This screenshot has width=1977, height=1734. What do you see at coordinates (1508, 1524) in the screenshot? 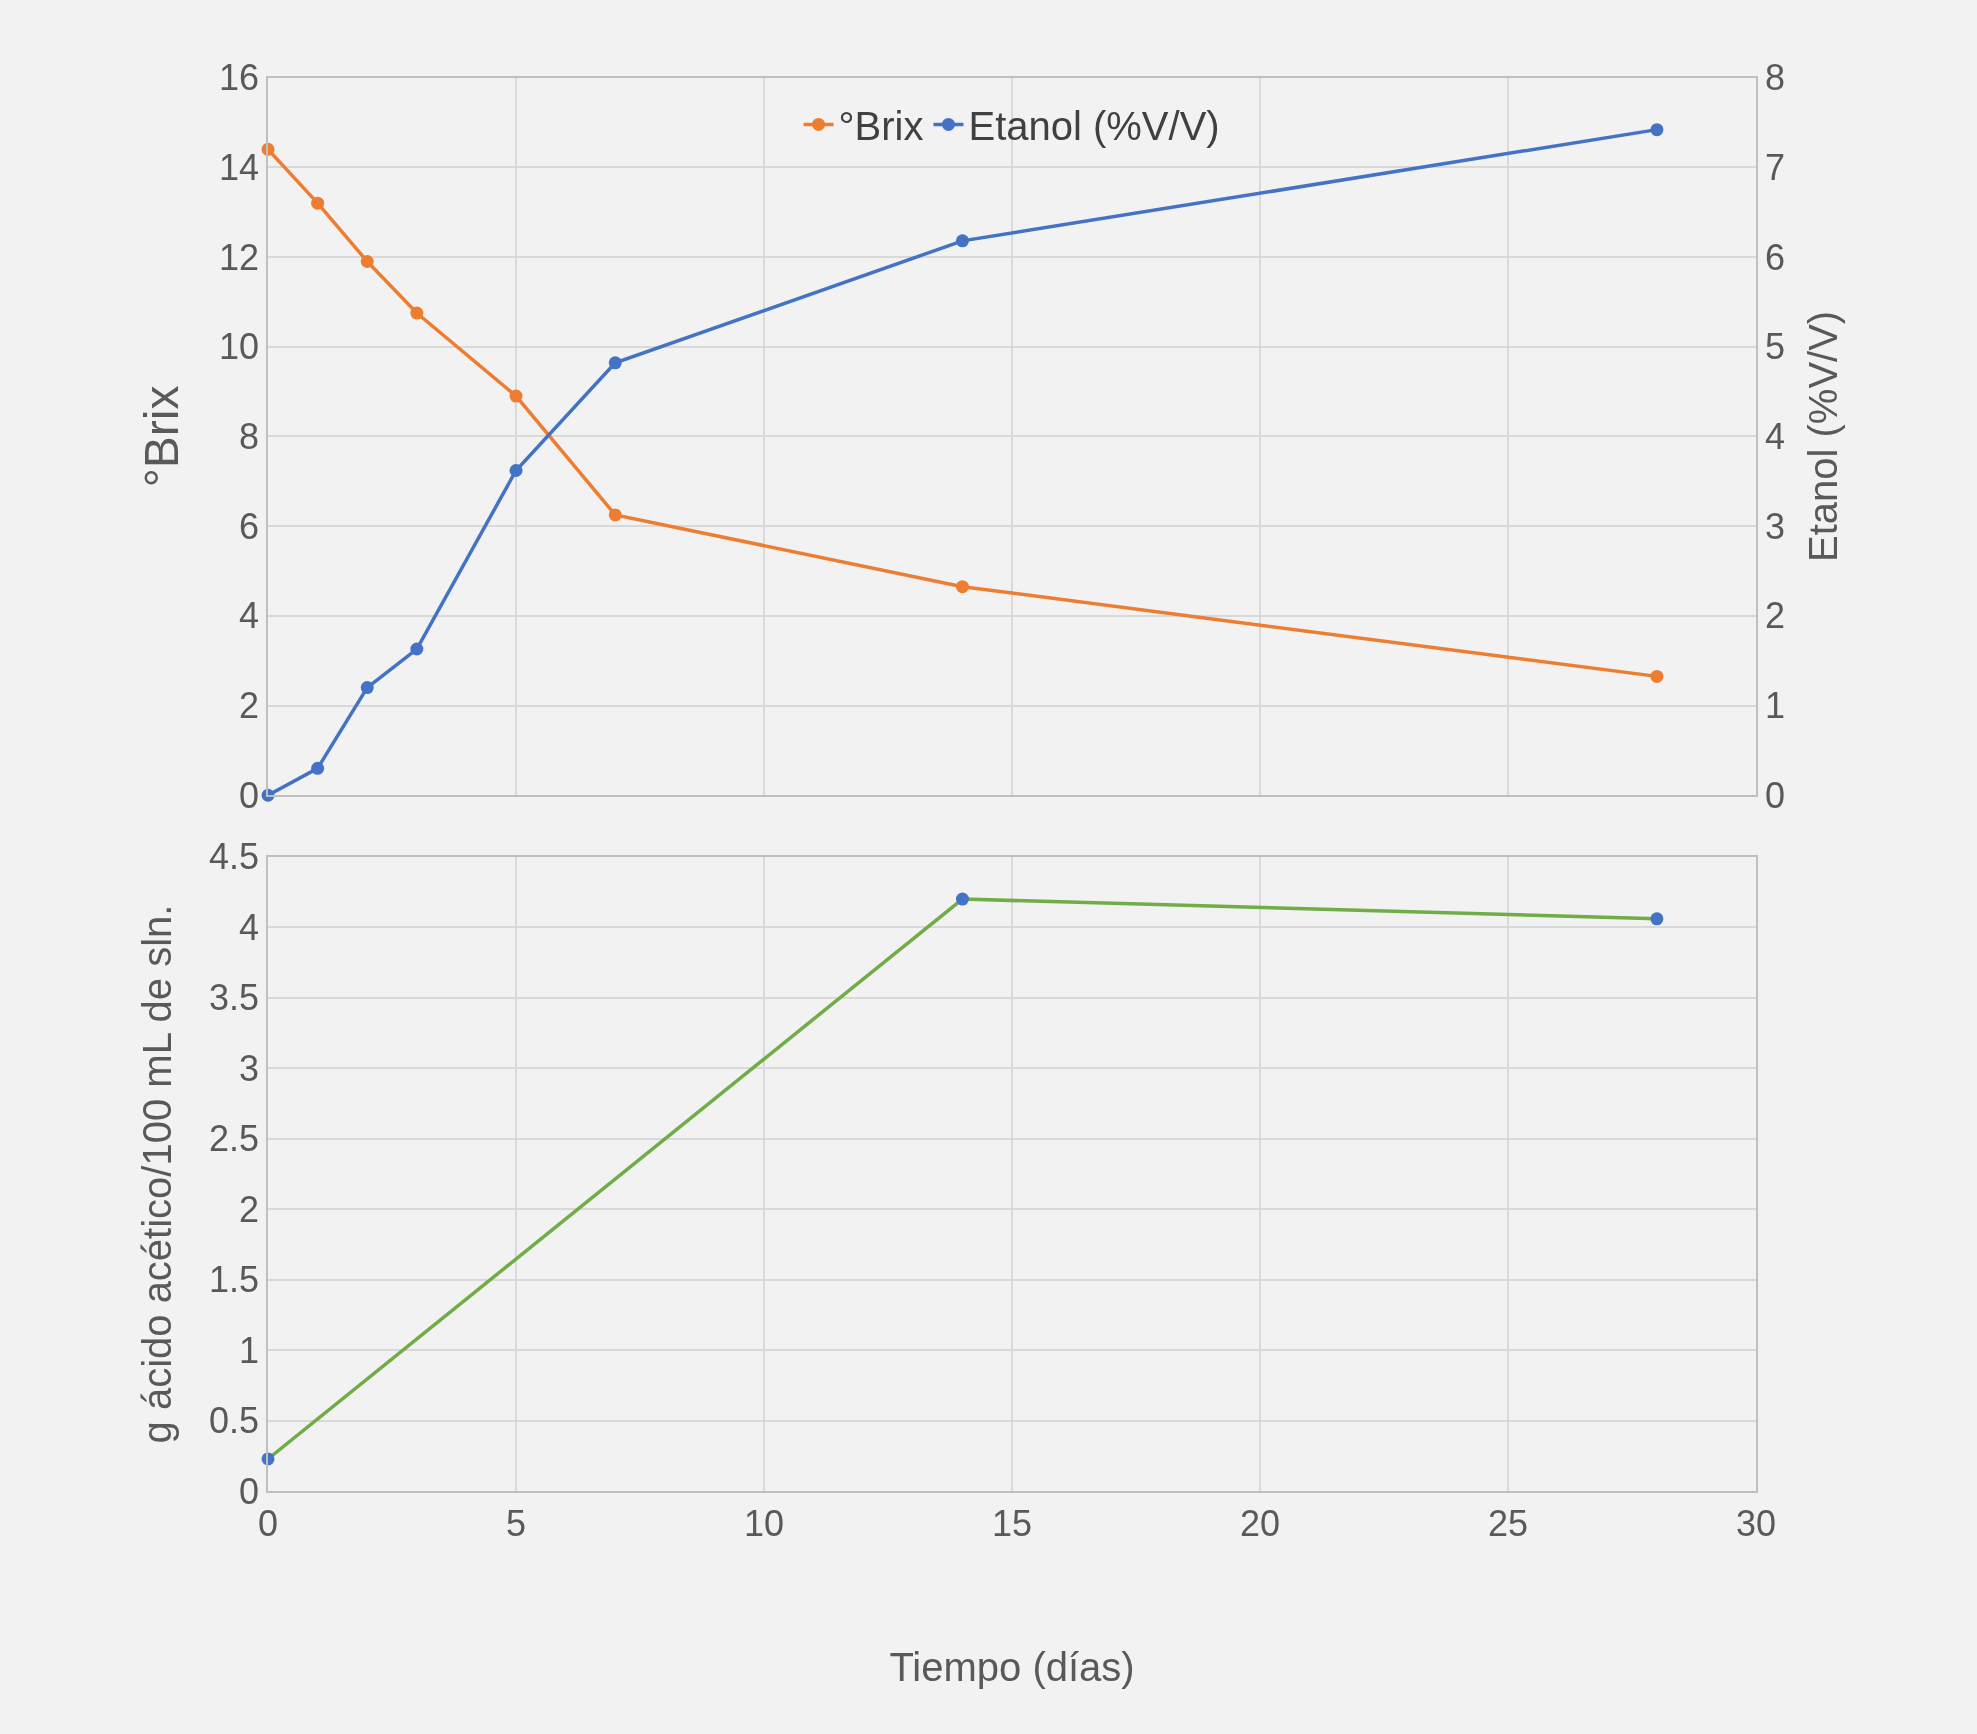
I see `x-tick-label: 25` at bounding box center [1508, 1524].